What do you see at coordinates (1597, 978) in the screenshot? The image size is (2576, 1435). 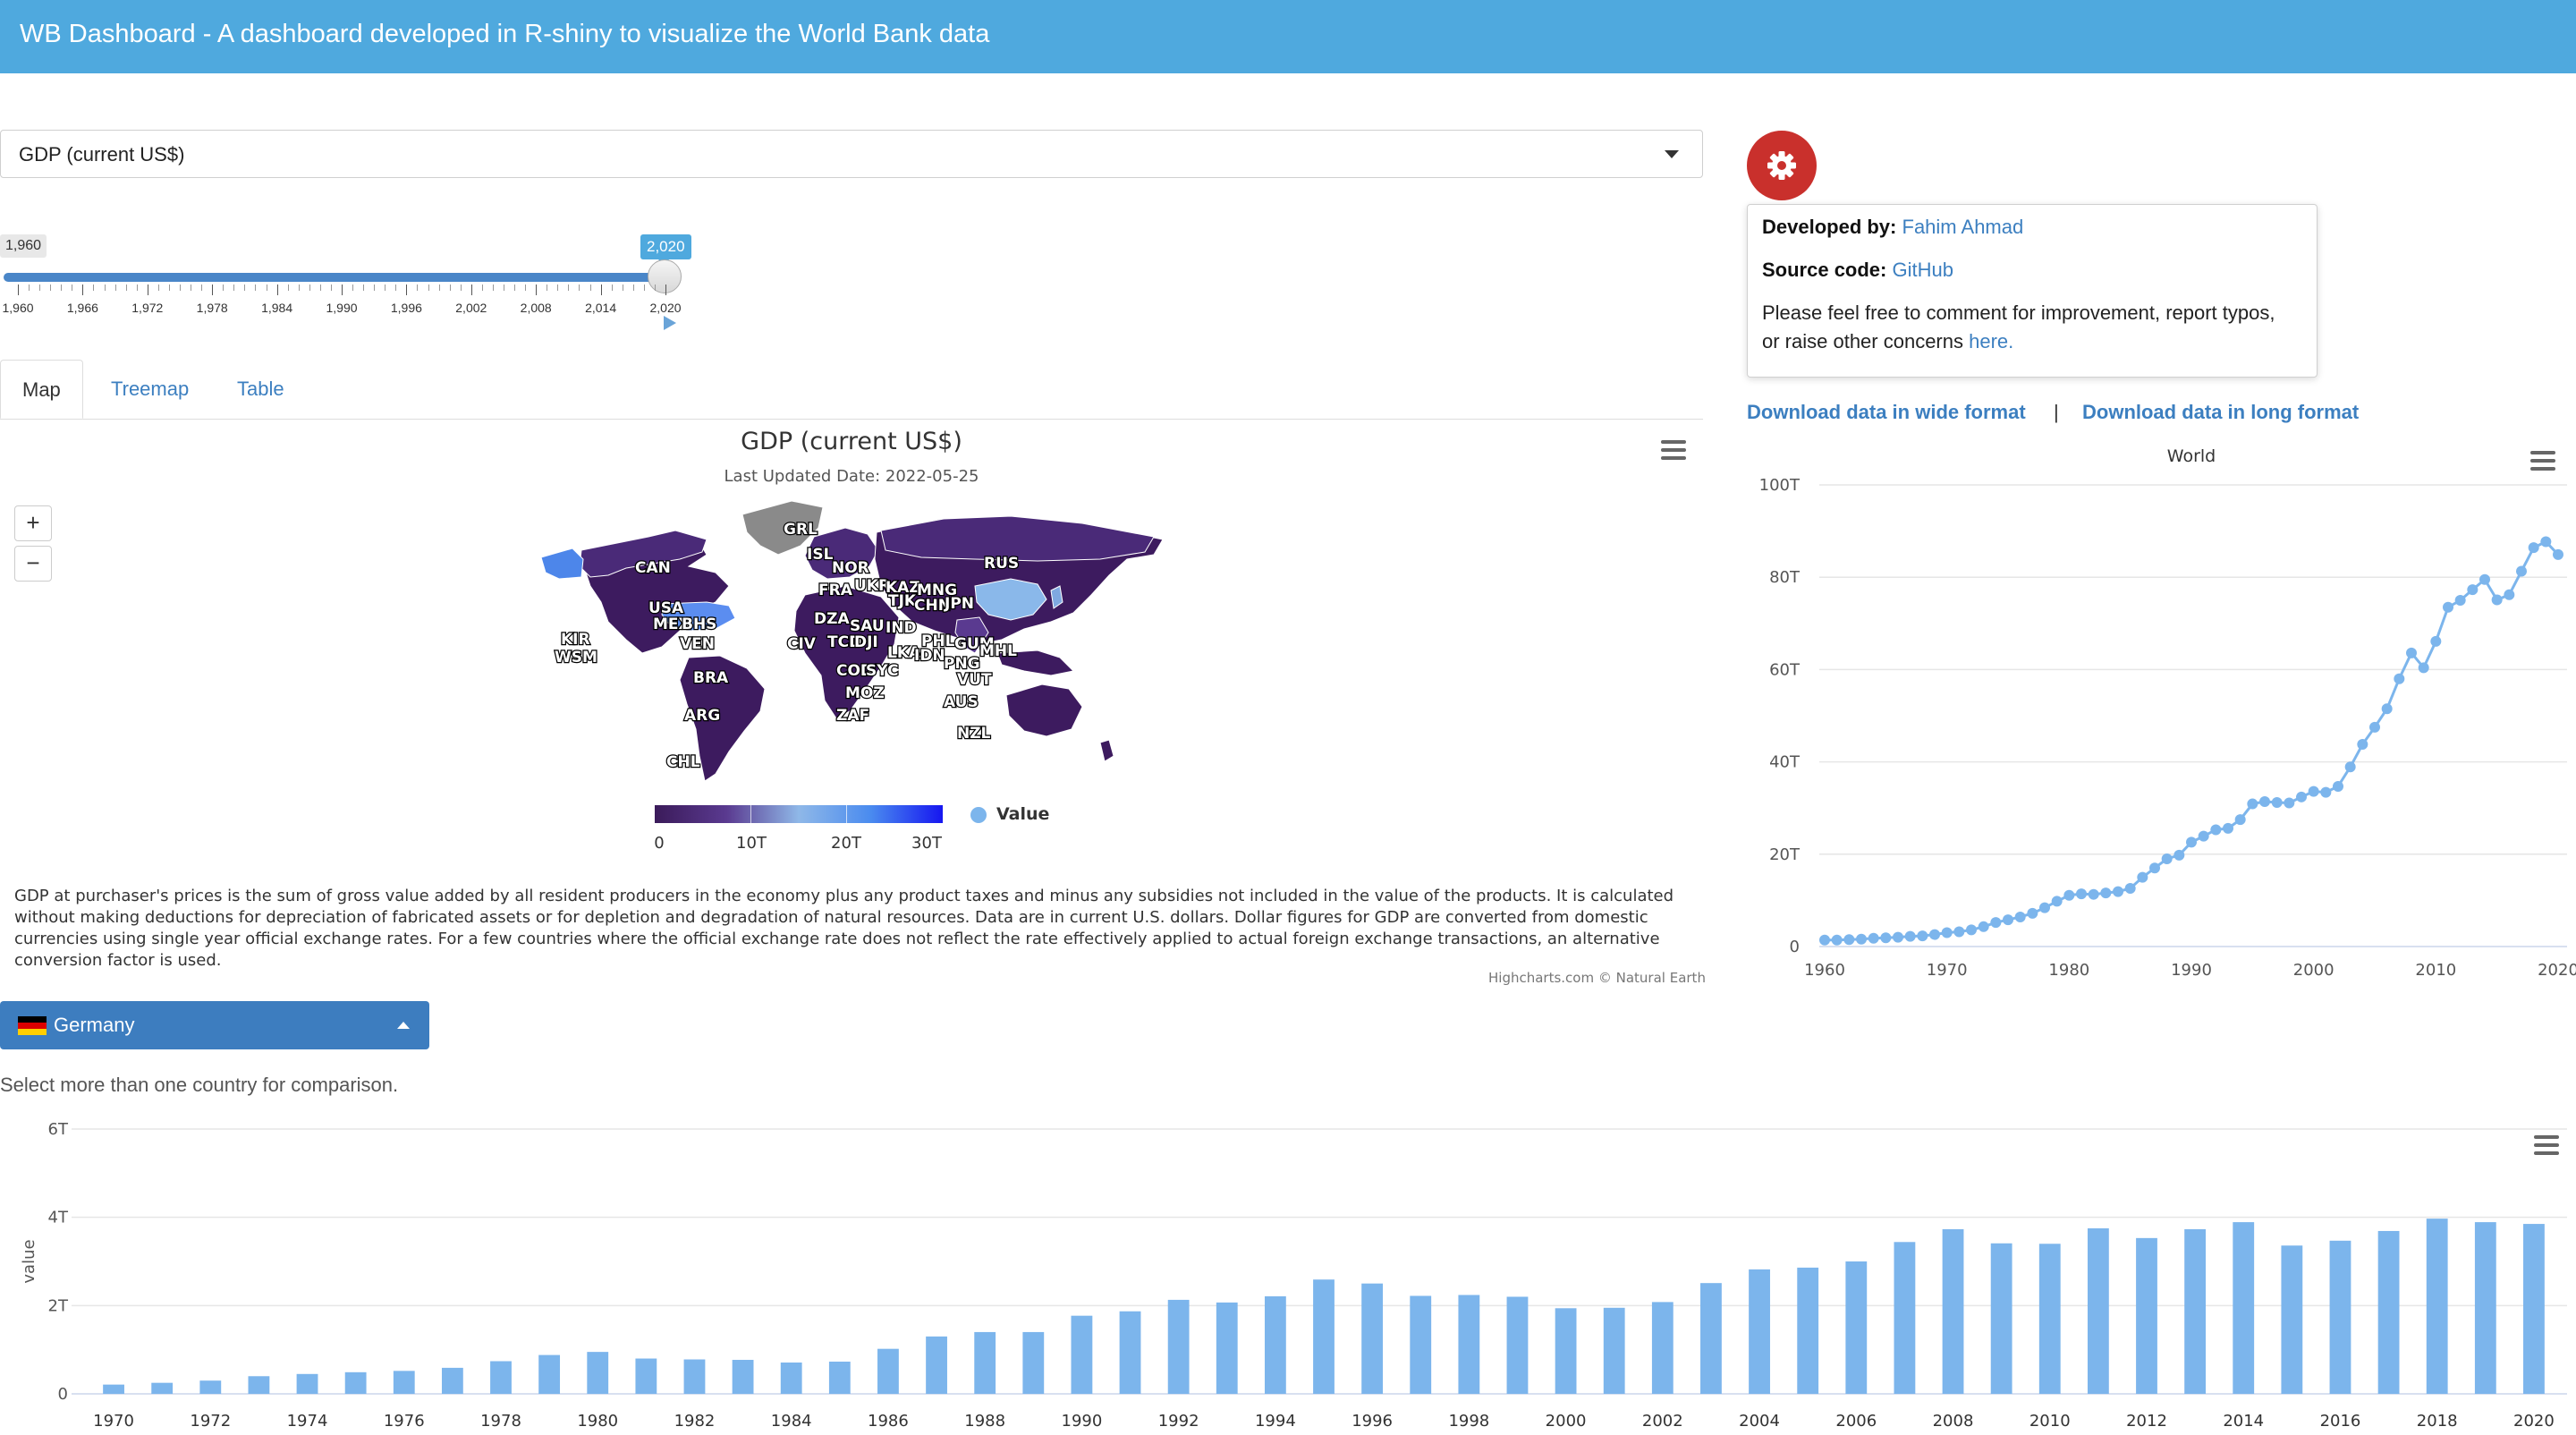 I see `map-credits: Highcharts.com © Natural Earth` at bounding box center [1597, 978].